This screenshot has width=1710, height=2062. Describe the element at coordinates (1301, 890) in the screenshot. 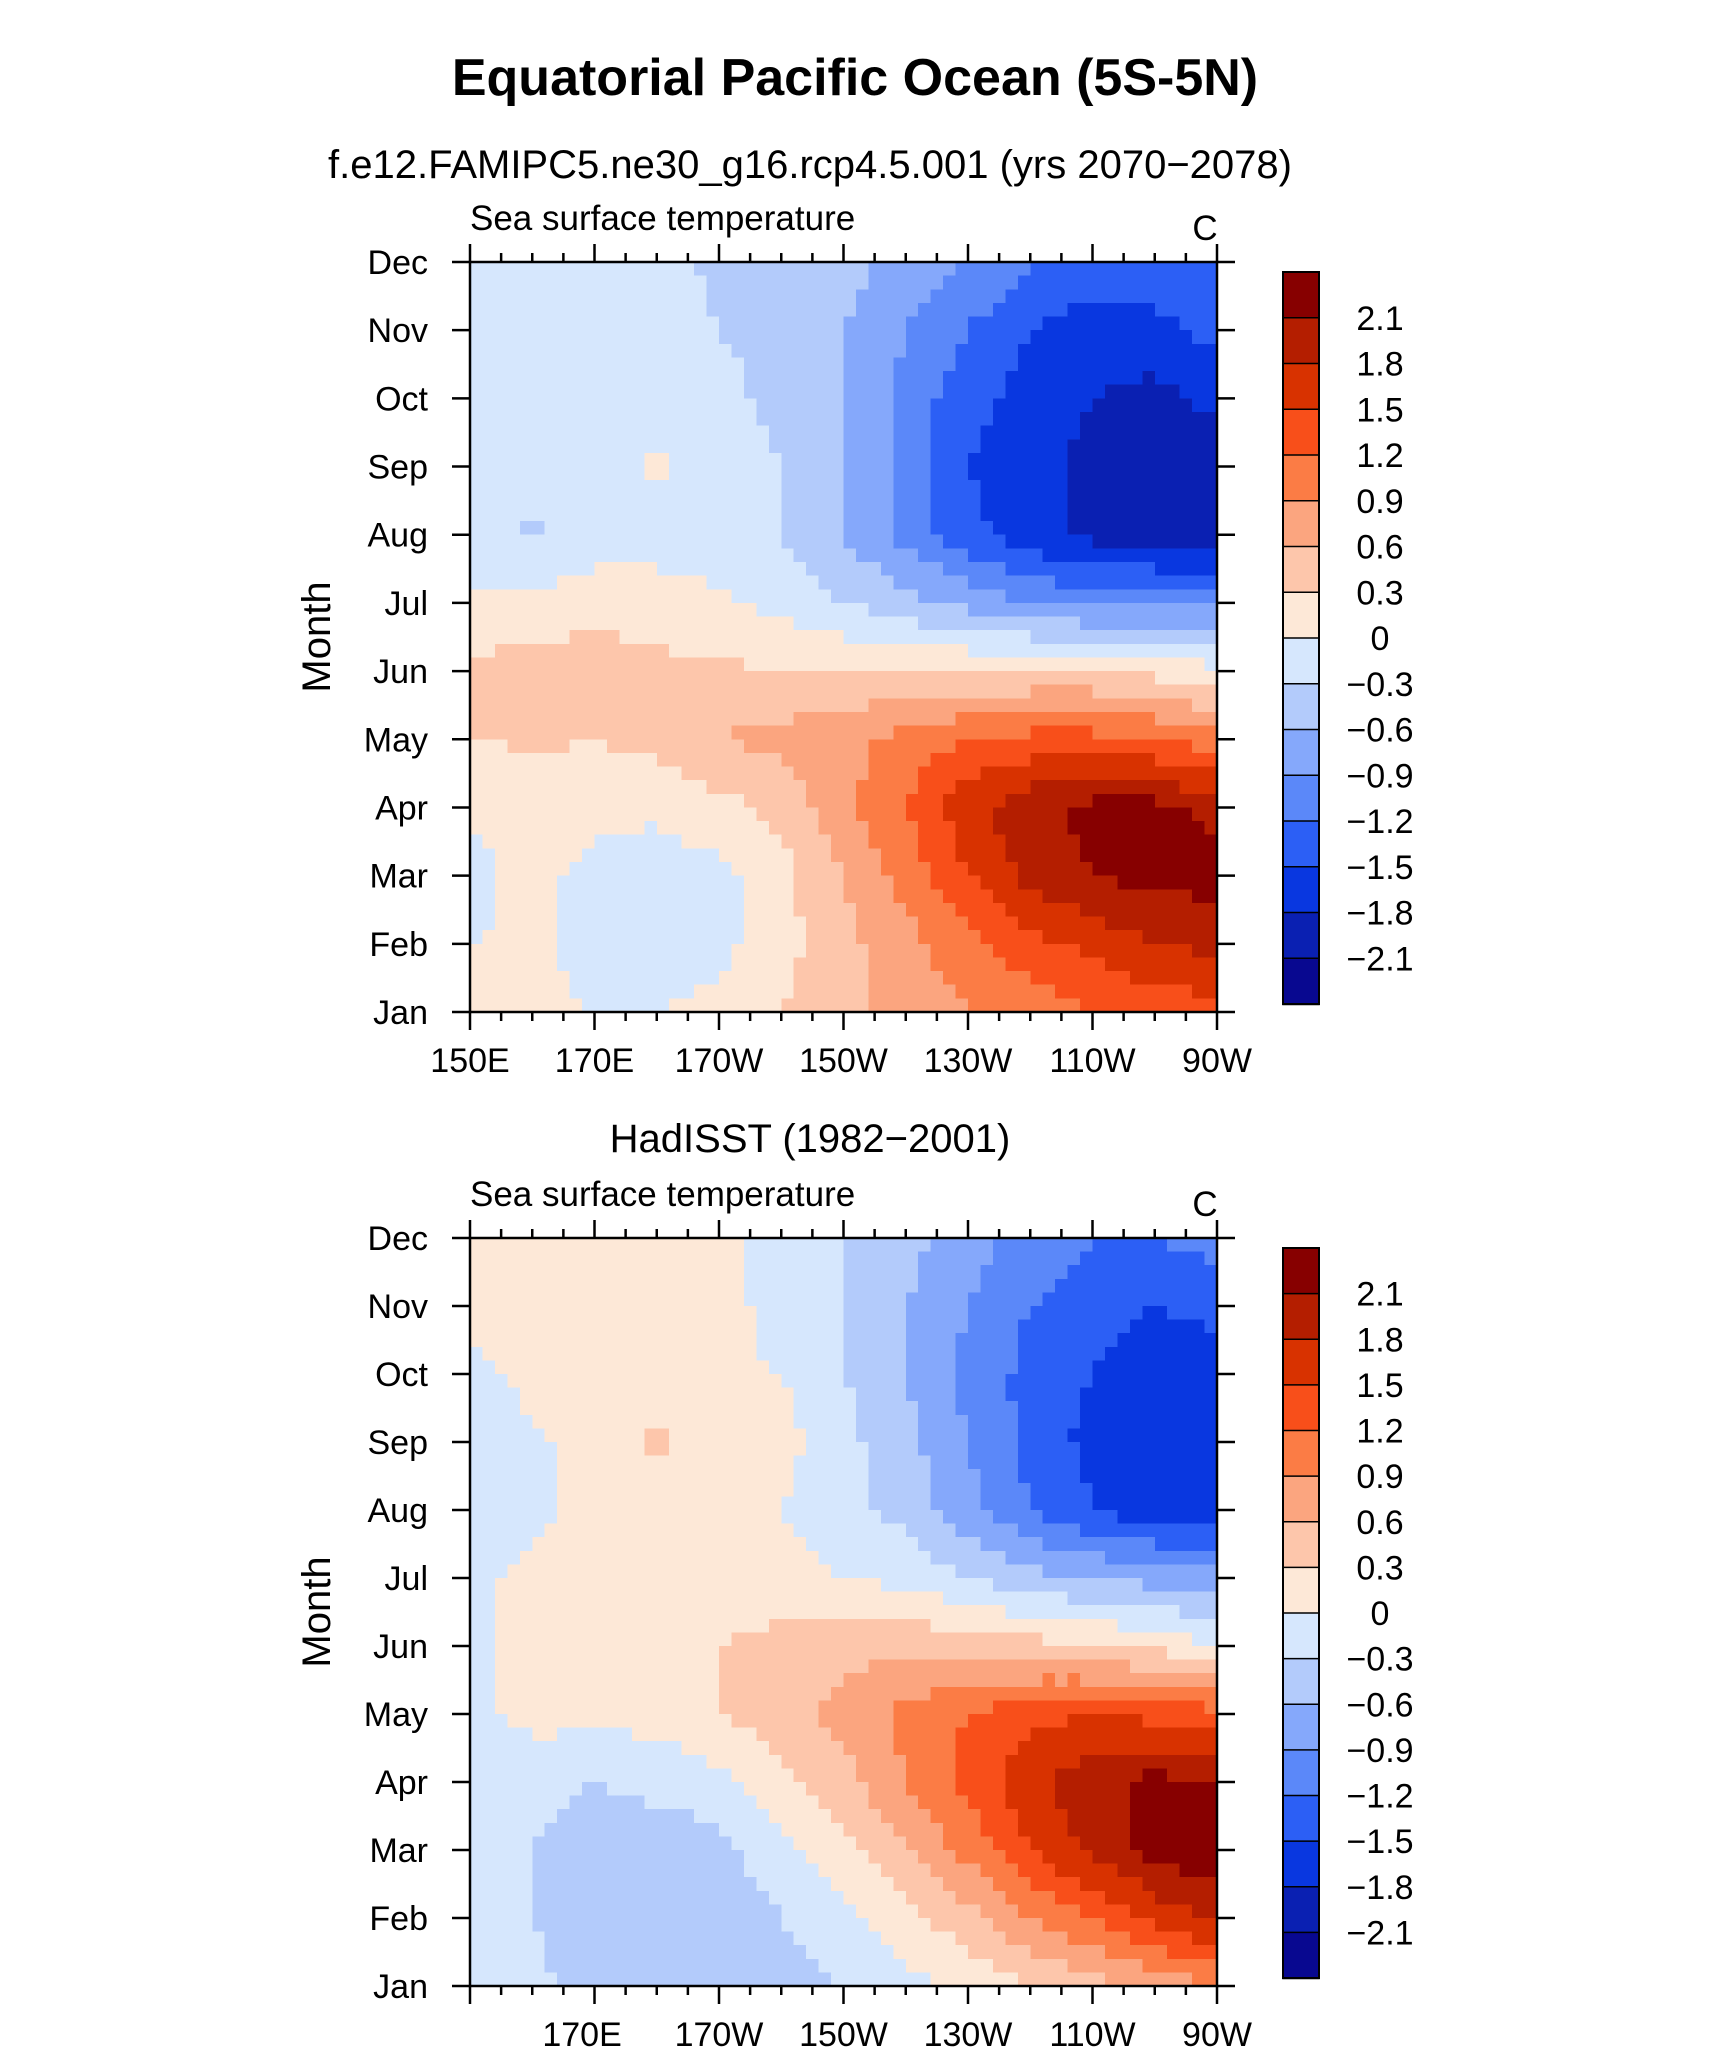

I see `colorbar-swatch` at that location.